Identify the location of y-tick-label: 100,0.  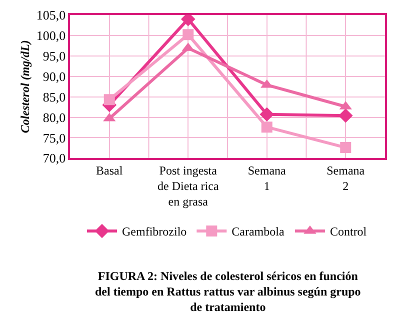
(51, 35).